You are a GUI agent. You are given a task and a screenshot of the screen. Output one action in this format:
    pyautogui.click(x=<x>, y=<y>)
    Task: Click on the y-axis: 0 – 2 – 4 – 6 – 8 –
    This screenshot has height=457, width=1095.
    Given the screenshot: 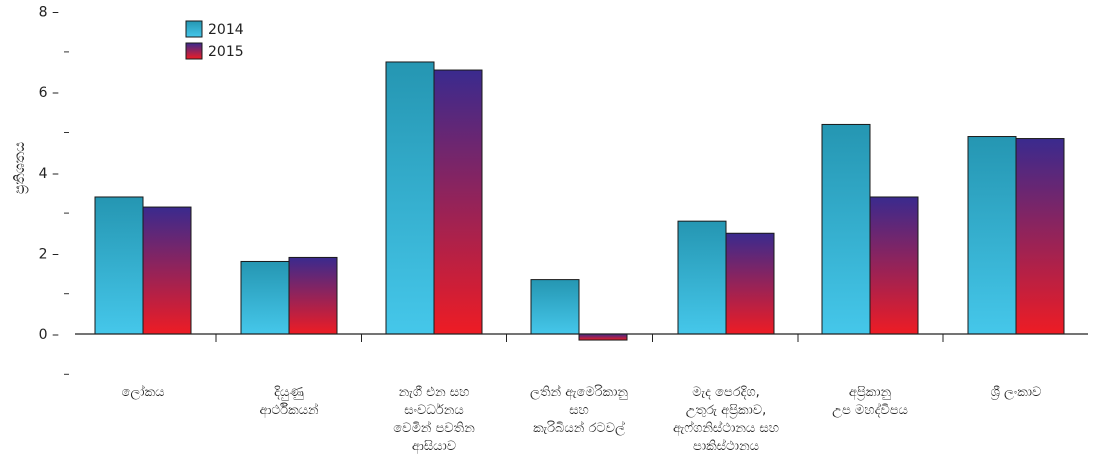 What is the action you would take?
    pyautogui.click(x=54, y=190)
    